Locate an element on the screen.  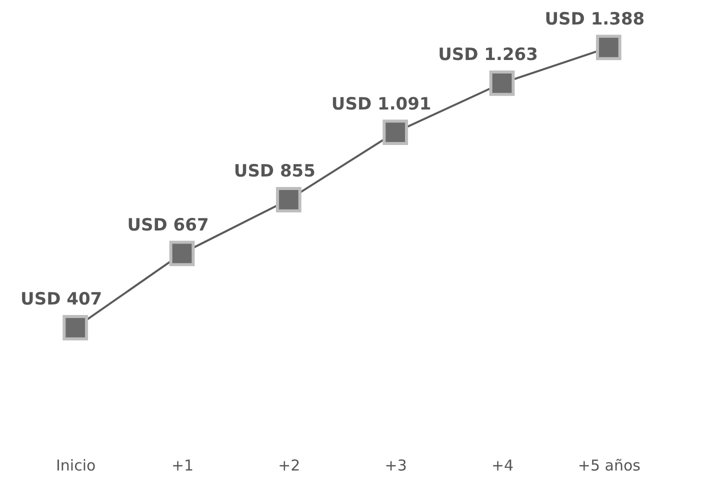
data-label: USD 855 is located at coordinates (275, 172).